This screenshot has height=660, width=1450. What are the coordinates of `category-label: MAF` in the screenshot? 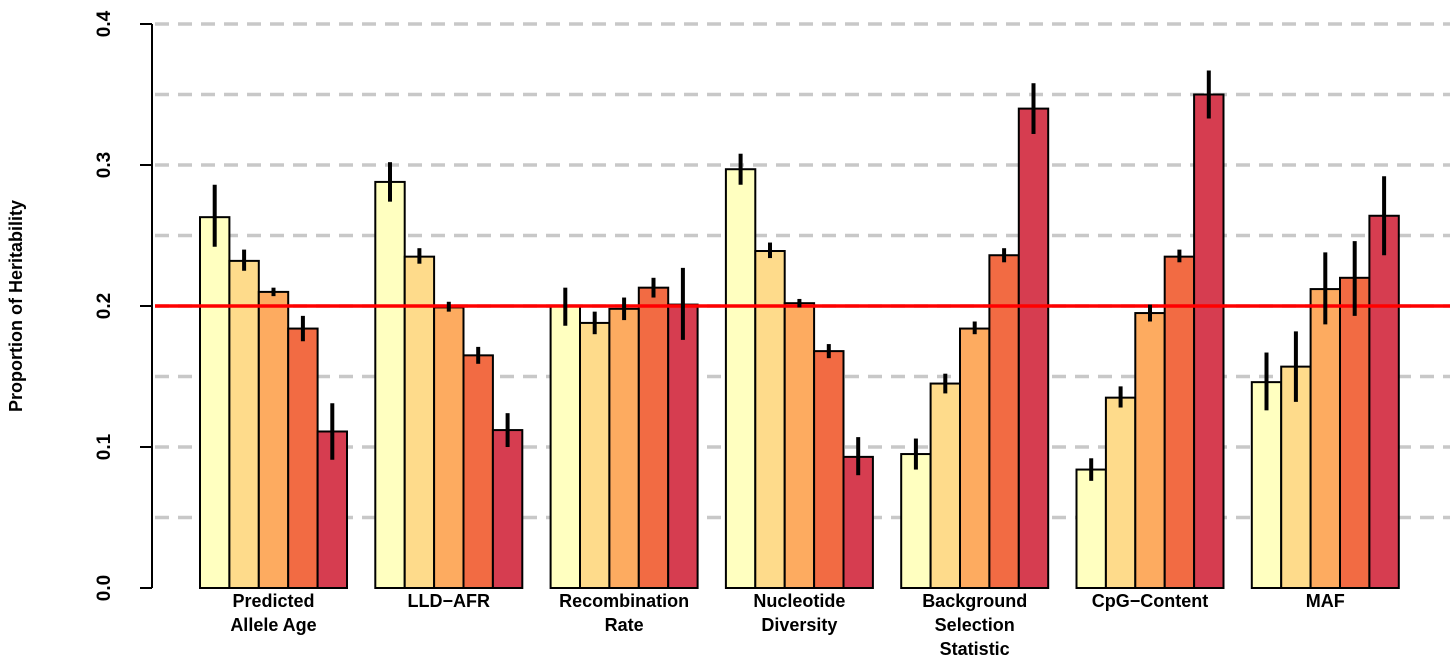 It's located at (1325, 601).